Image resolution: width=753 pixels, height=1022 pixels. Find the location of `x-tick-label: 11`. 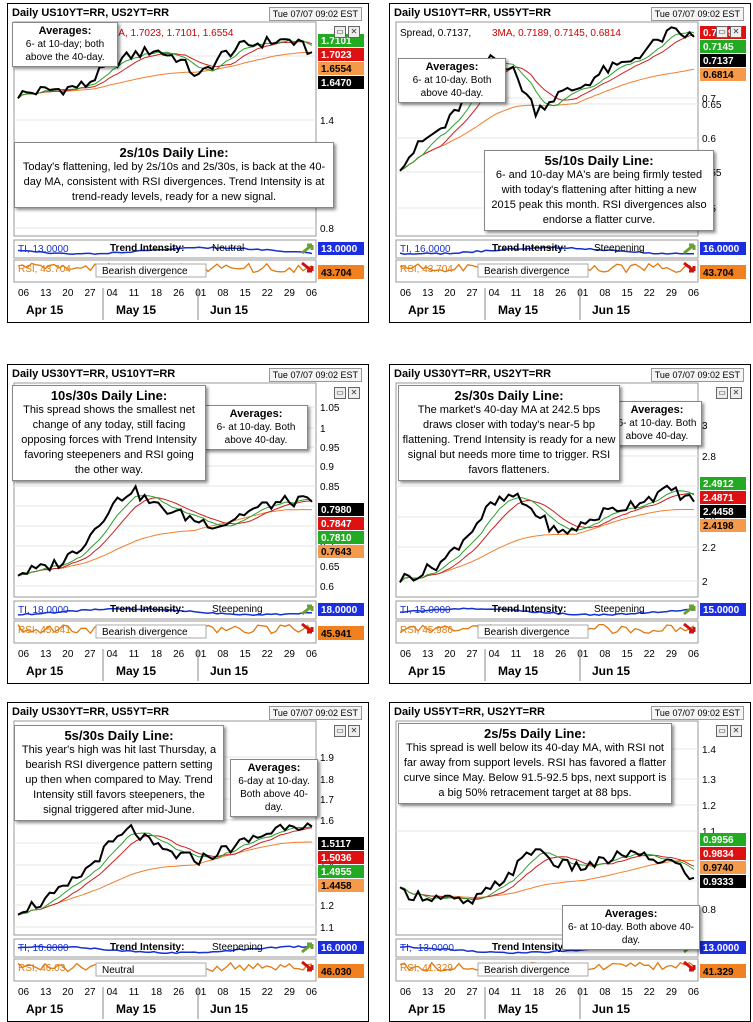

x-tick-label: 11 is located at coordinates (516, 992).